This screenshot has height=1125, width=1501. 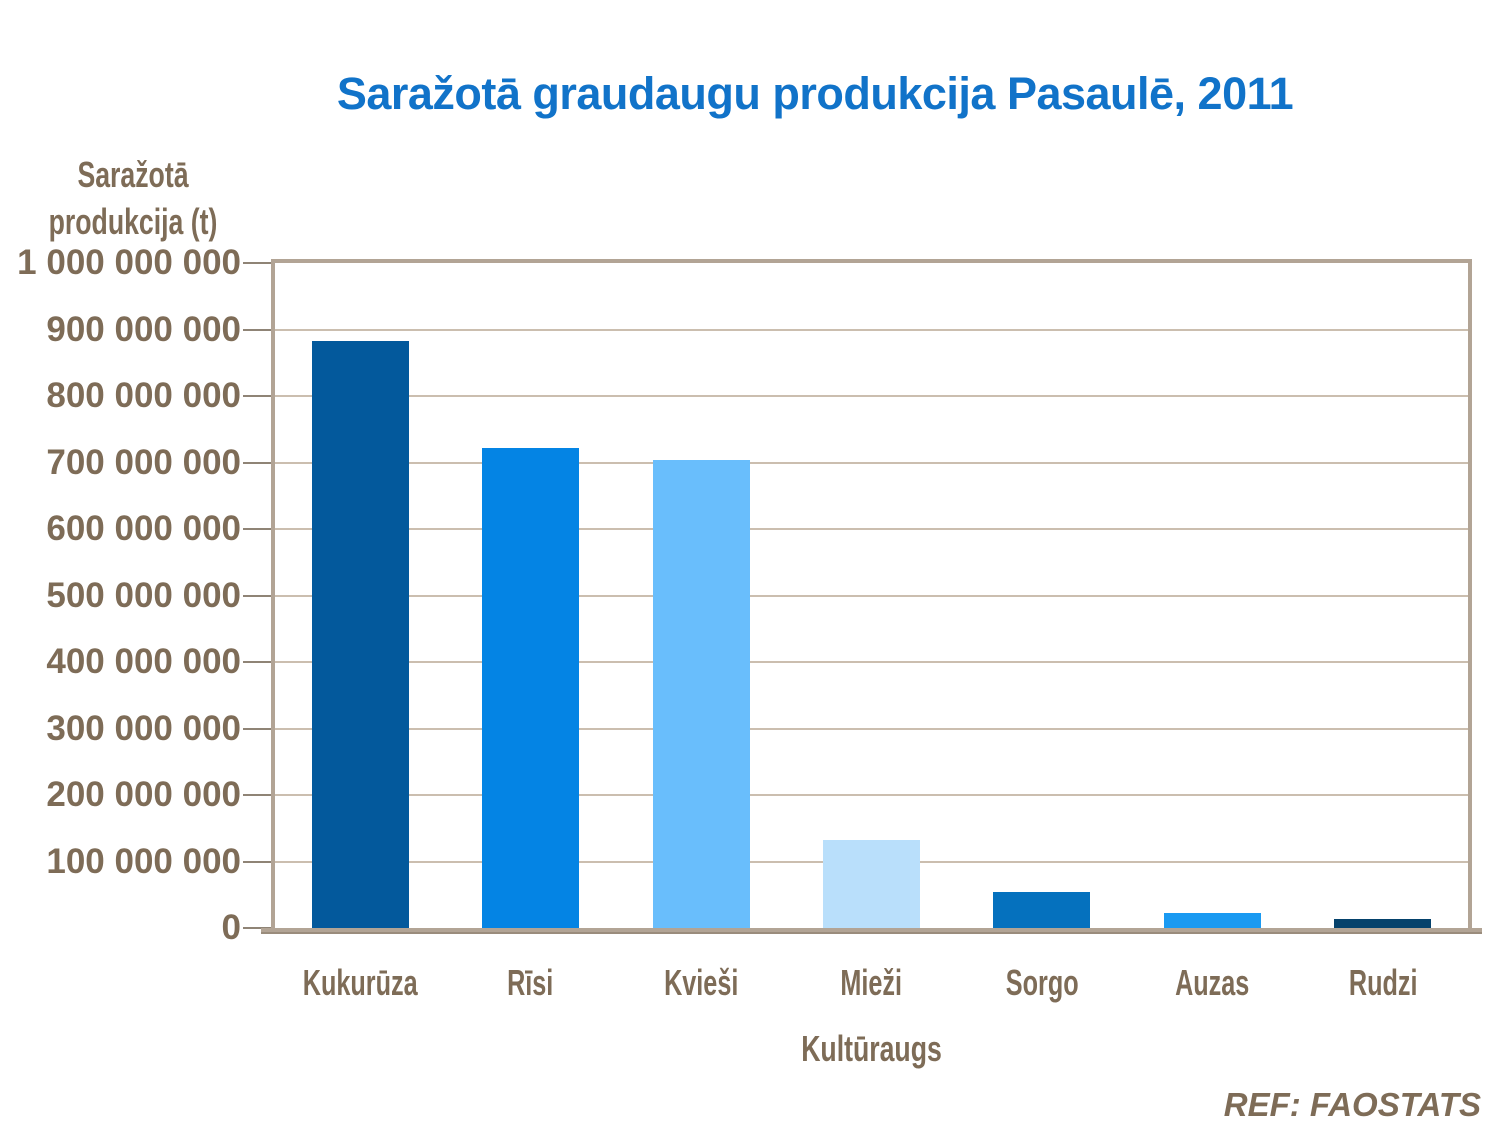 What do you see at coordinates (143, 728) in the screenshot?
I see `y-tick-label: 300 000 000` at bounding box center [143, 728].